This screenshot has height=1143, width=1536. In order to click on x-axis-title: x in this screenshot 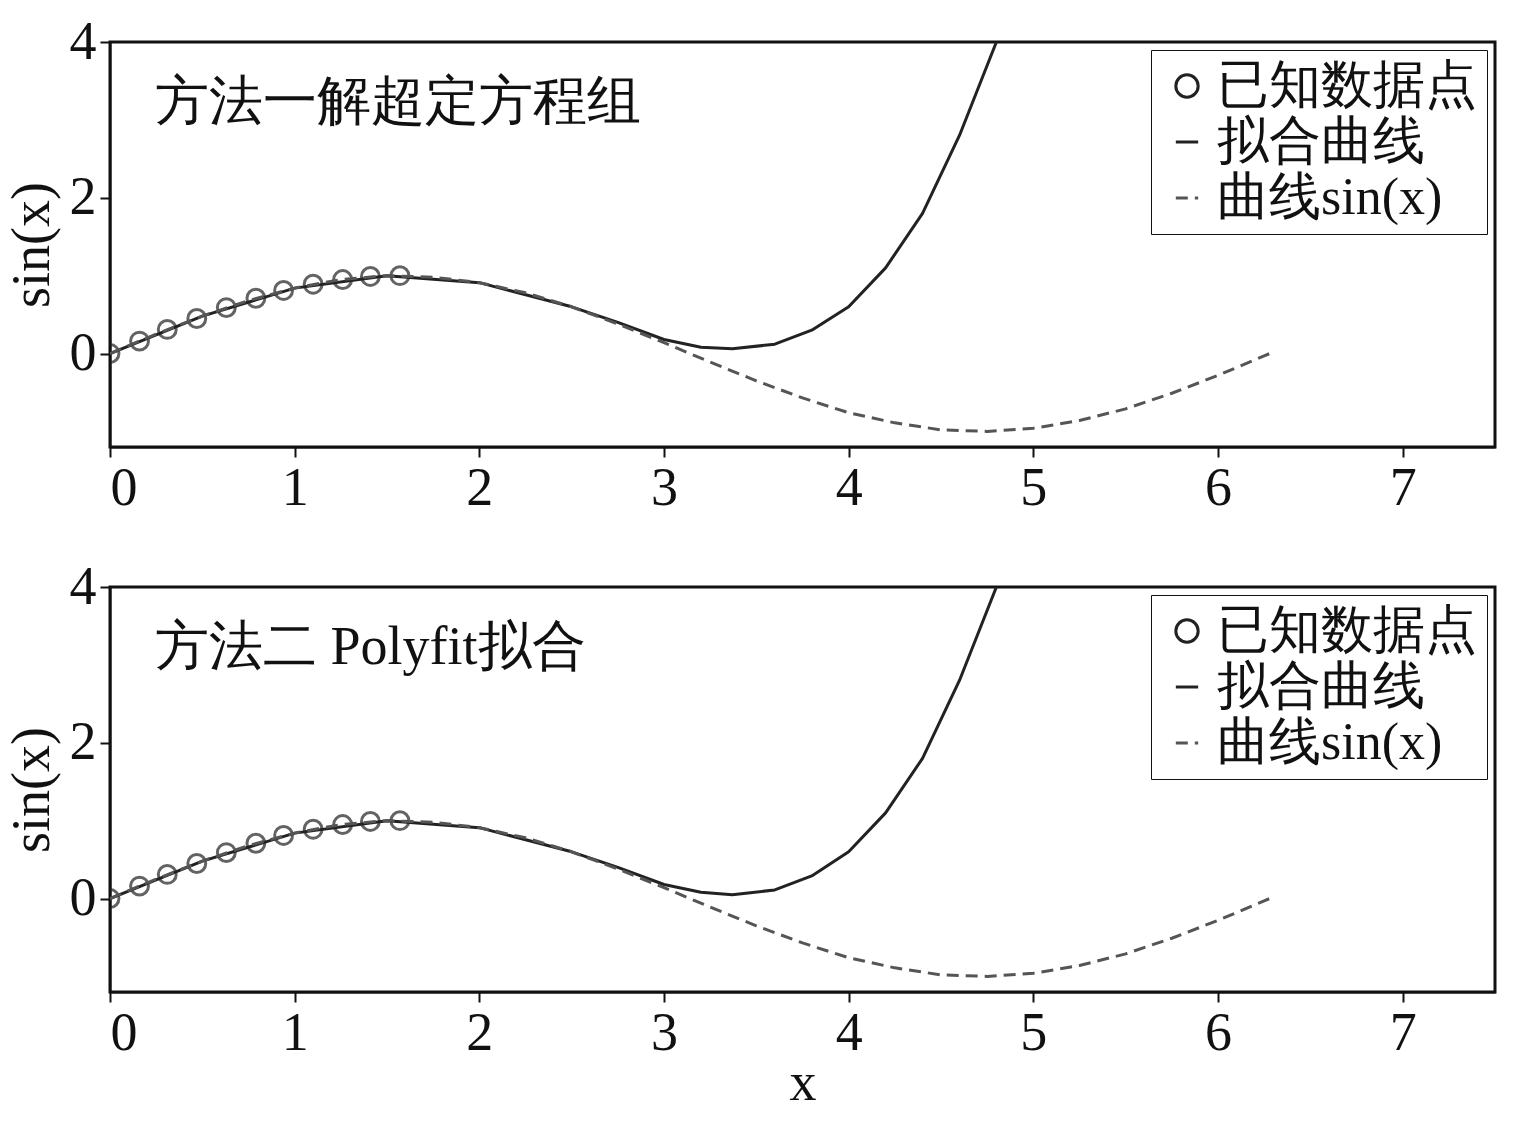, I will do `click(803, 1081)`.